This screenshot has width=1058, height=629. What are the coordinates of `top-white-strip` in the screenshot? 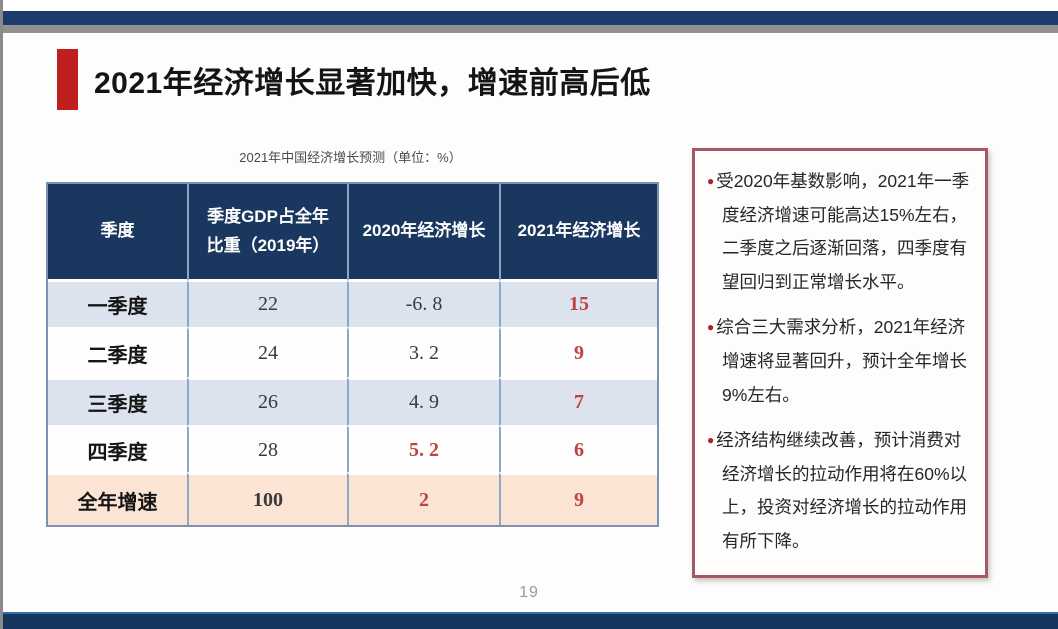 It's located at (529, 5).